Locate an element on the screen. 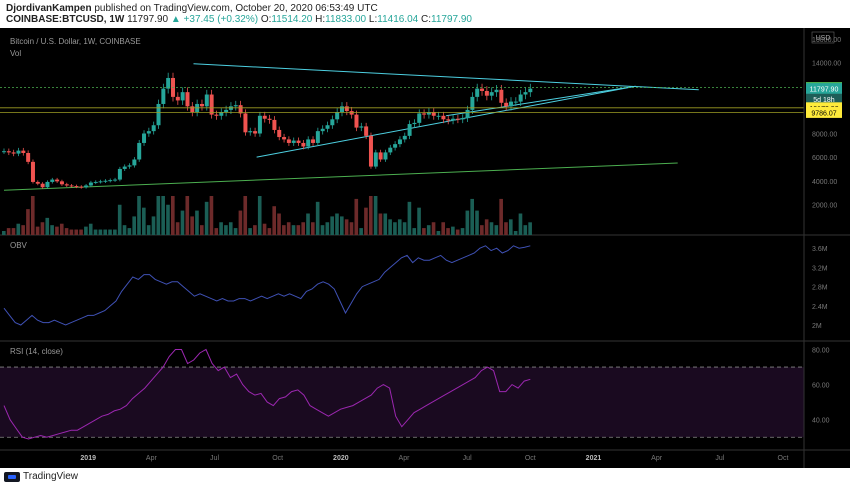 The width and height of the screenshot is (850, 488). trendline-resistance is located at coordinates (446, 77).